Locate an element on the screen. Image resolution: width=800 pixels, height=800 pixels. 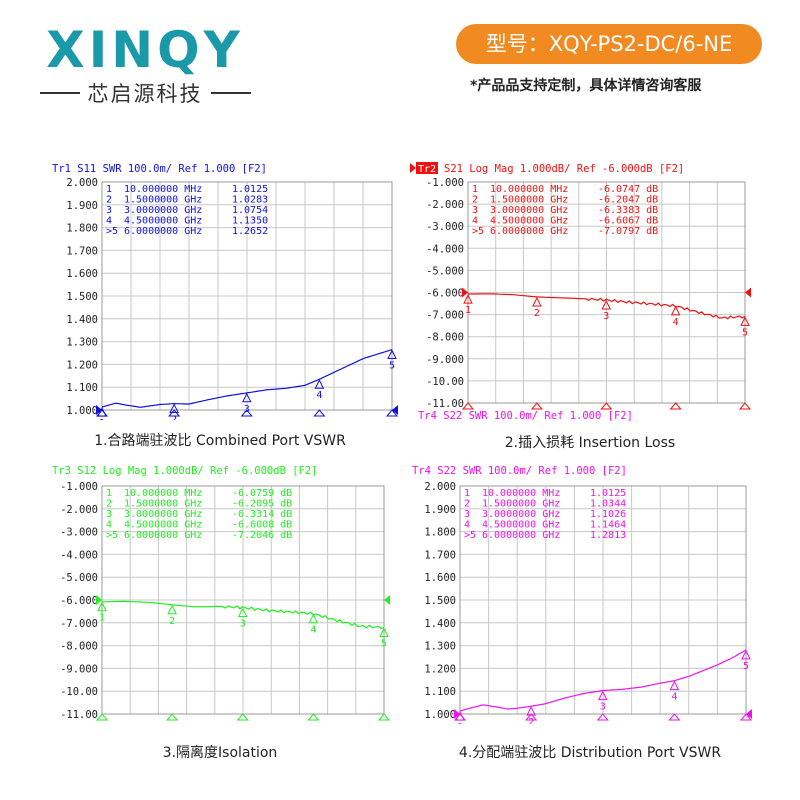
marker-number: 2 is located at coordinates (174, 417).